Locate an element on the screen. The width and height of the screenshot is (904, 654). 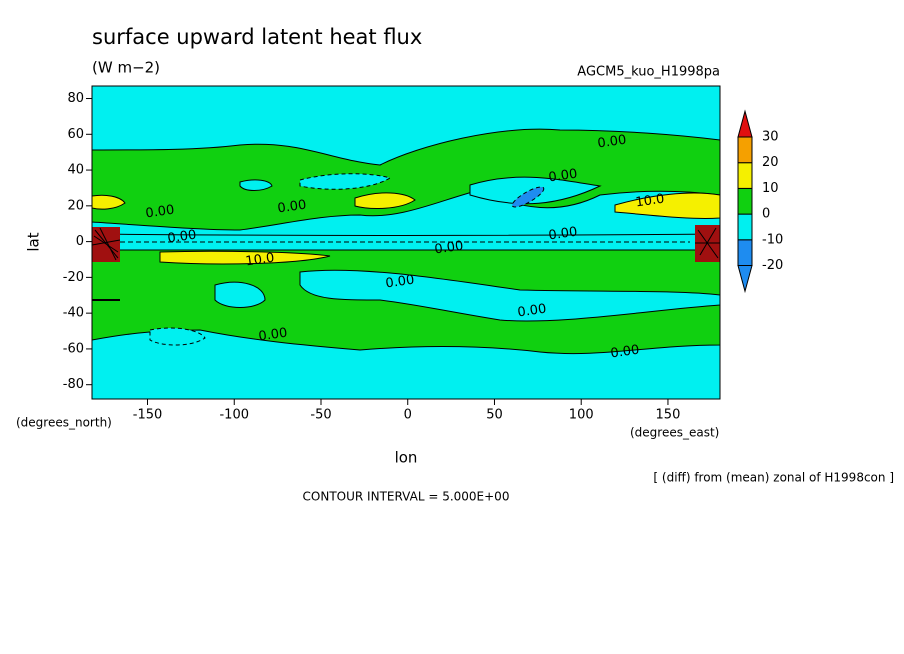
x-tick-label: 50 is located at coordinates (494, 415).